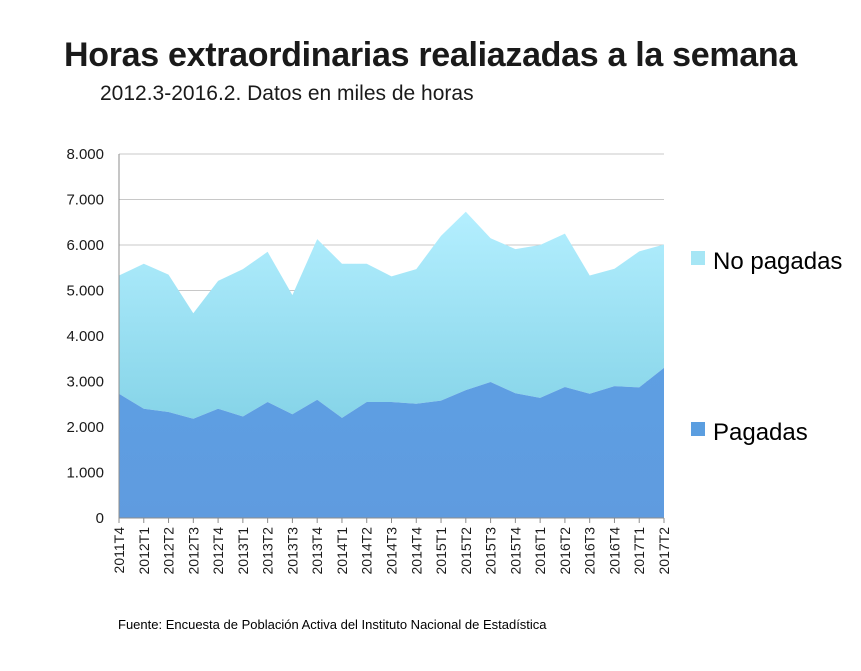 Image resolution: width=861 pixels, height=671 pixels. What do you see at coordinates (664, 551) in the screenshot?
I see `x-tick-label: 2017T2` at bounding box center [664, 551].